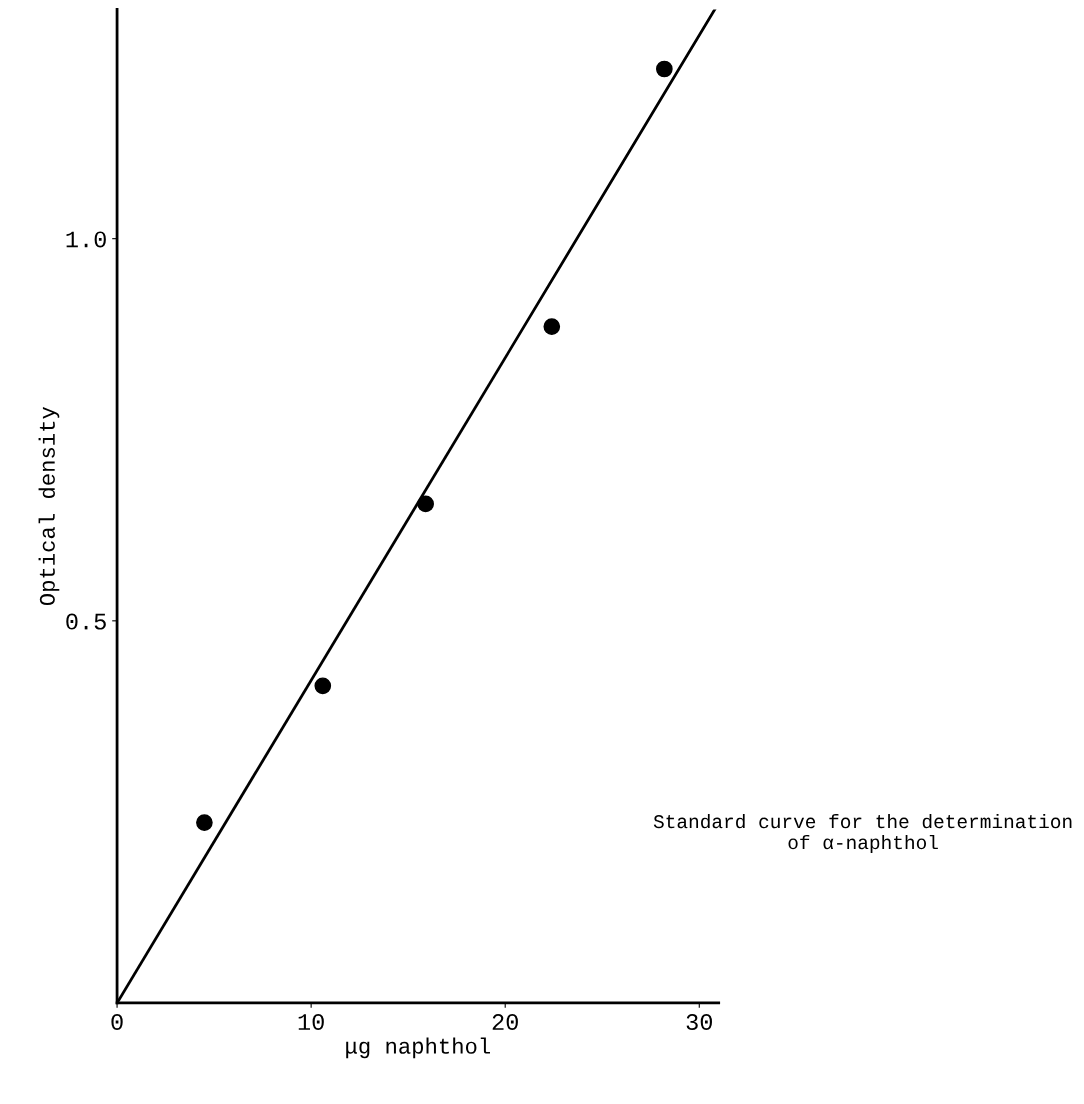 The image size is (1084, 1104). I want to click on x-axis-title: μg naphthol, so click(418, 1048).